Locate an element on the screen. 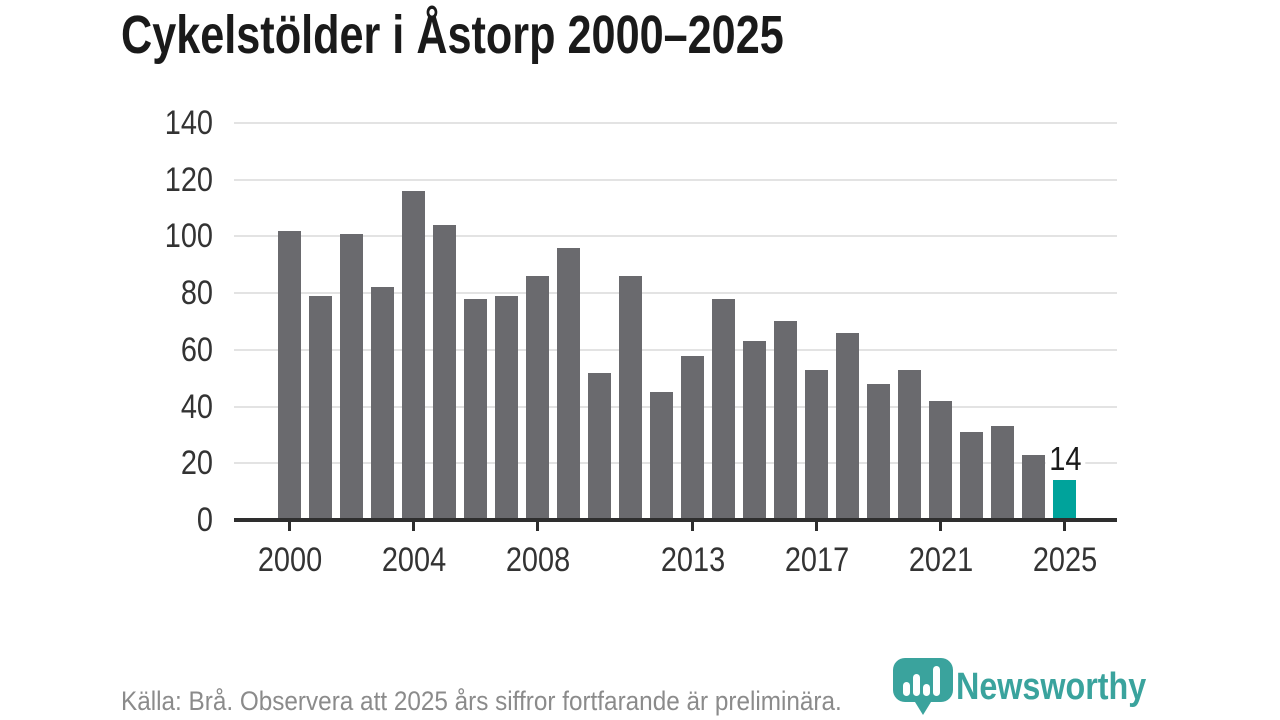  chart-title: Cykelstölder i Åstorp 2000–2025 is located at coordinates (452, 35).